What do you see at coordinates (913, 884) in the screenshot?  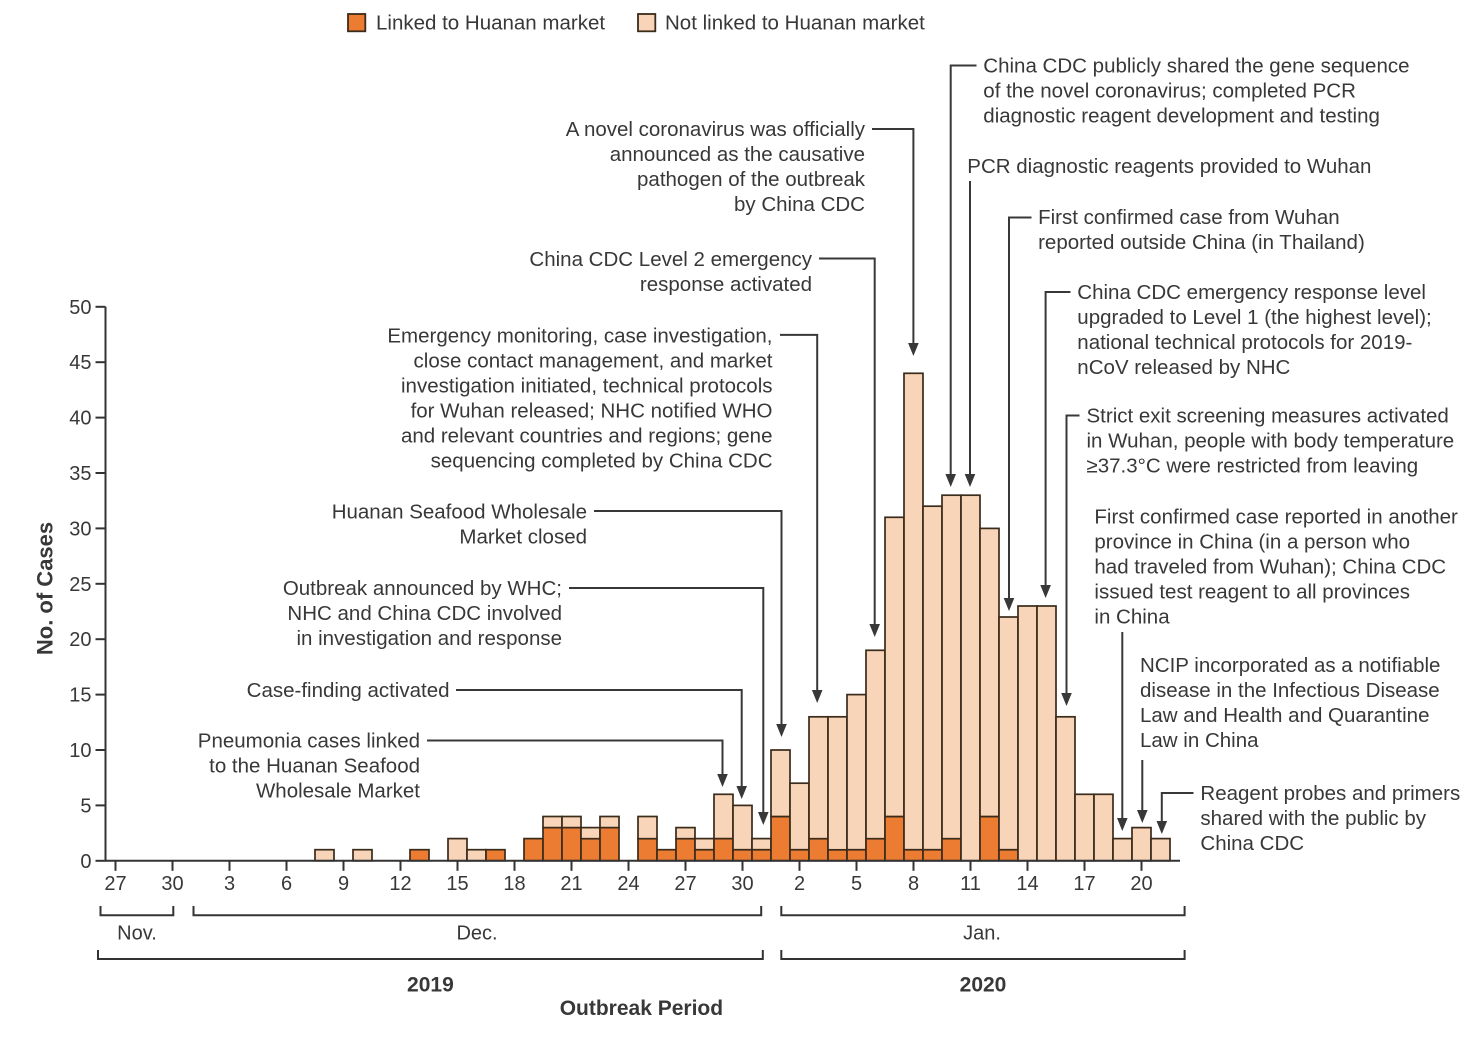 I see `svg-text: 8` at bounding box center [913, 884].